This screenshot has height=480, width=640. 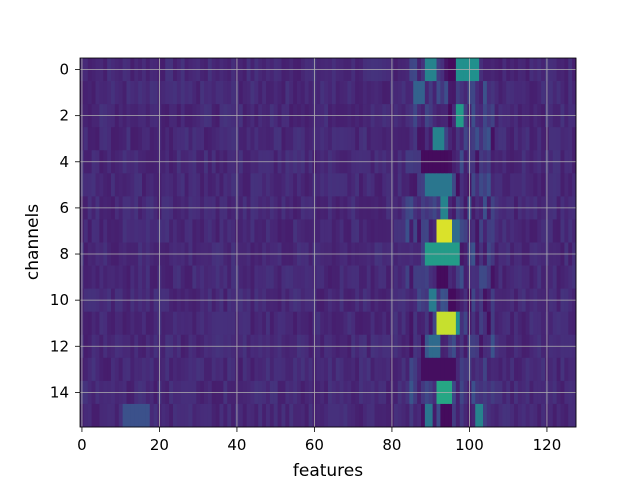 I want to click on y-tick-label: 2, so click(x=64, y=116).